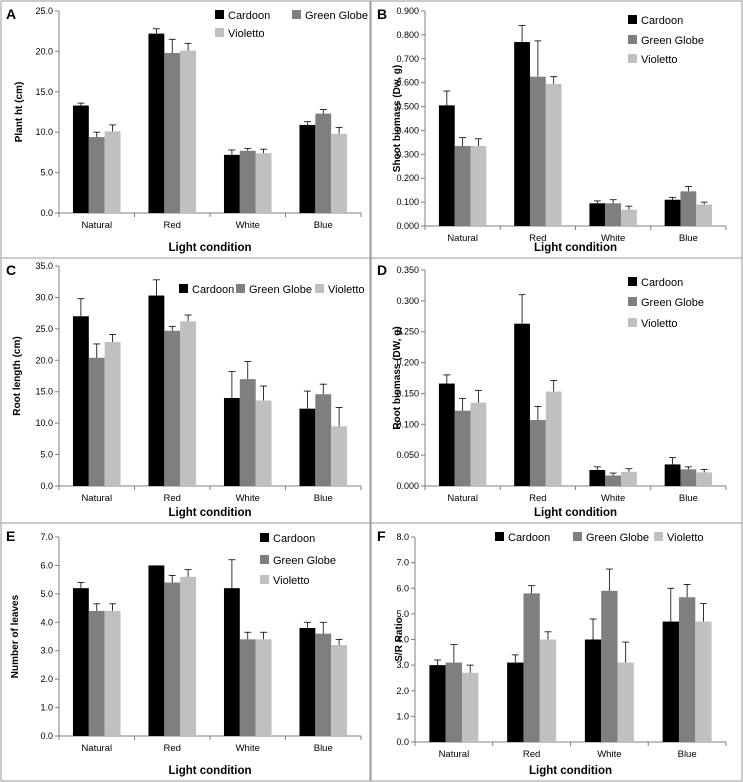  What do you see at coordinates (407, 486) in the screenshot?
I see `y-tick-label: 0.000` at bounding box center [407, 486].